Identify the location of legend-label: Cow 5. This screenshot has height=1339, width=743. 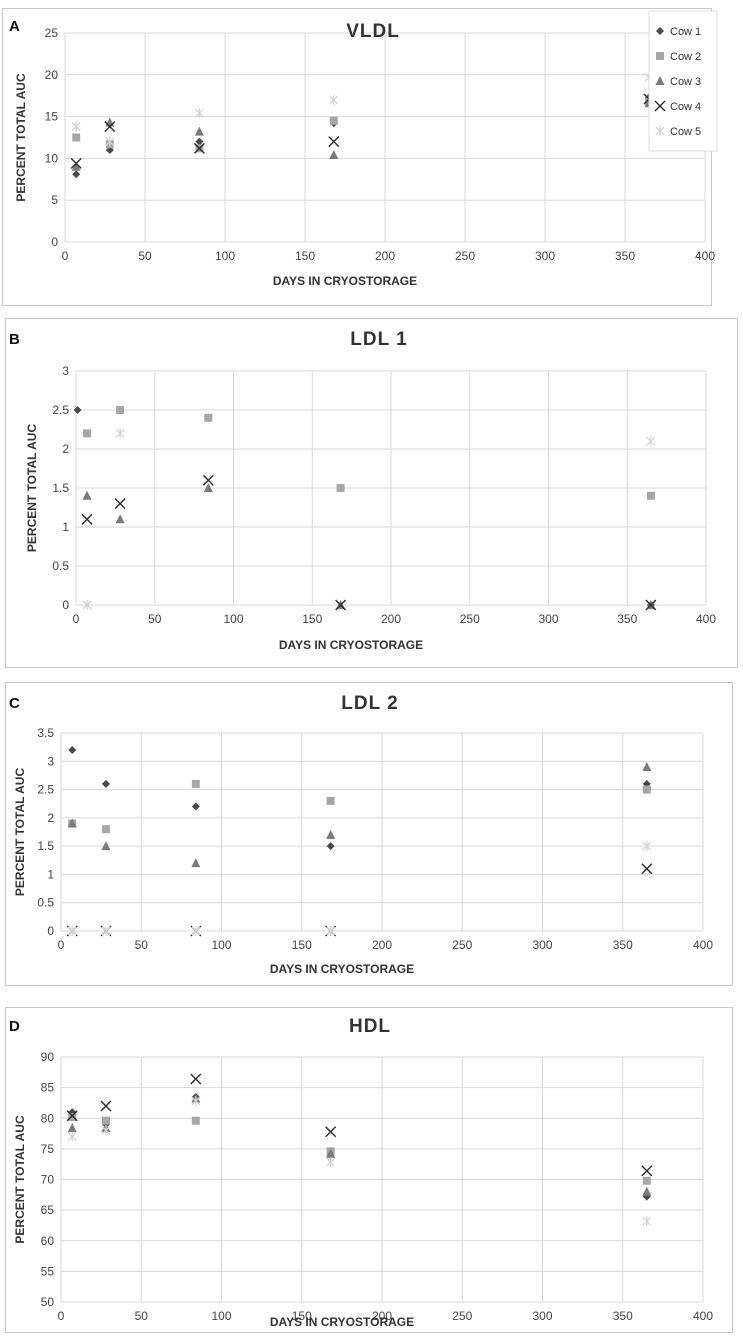
(685, 132).